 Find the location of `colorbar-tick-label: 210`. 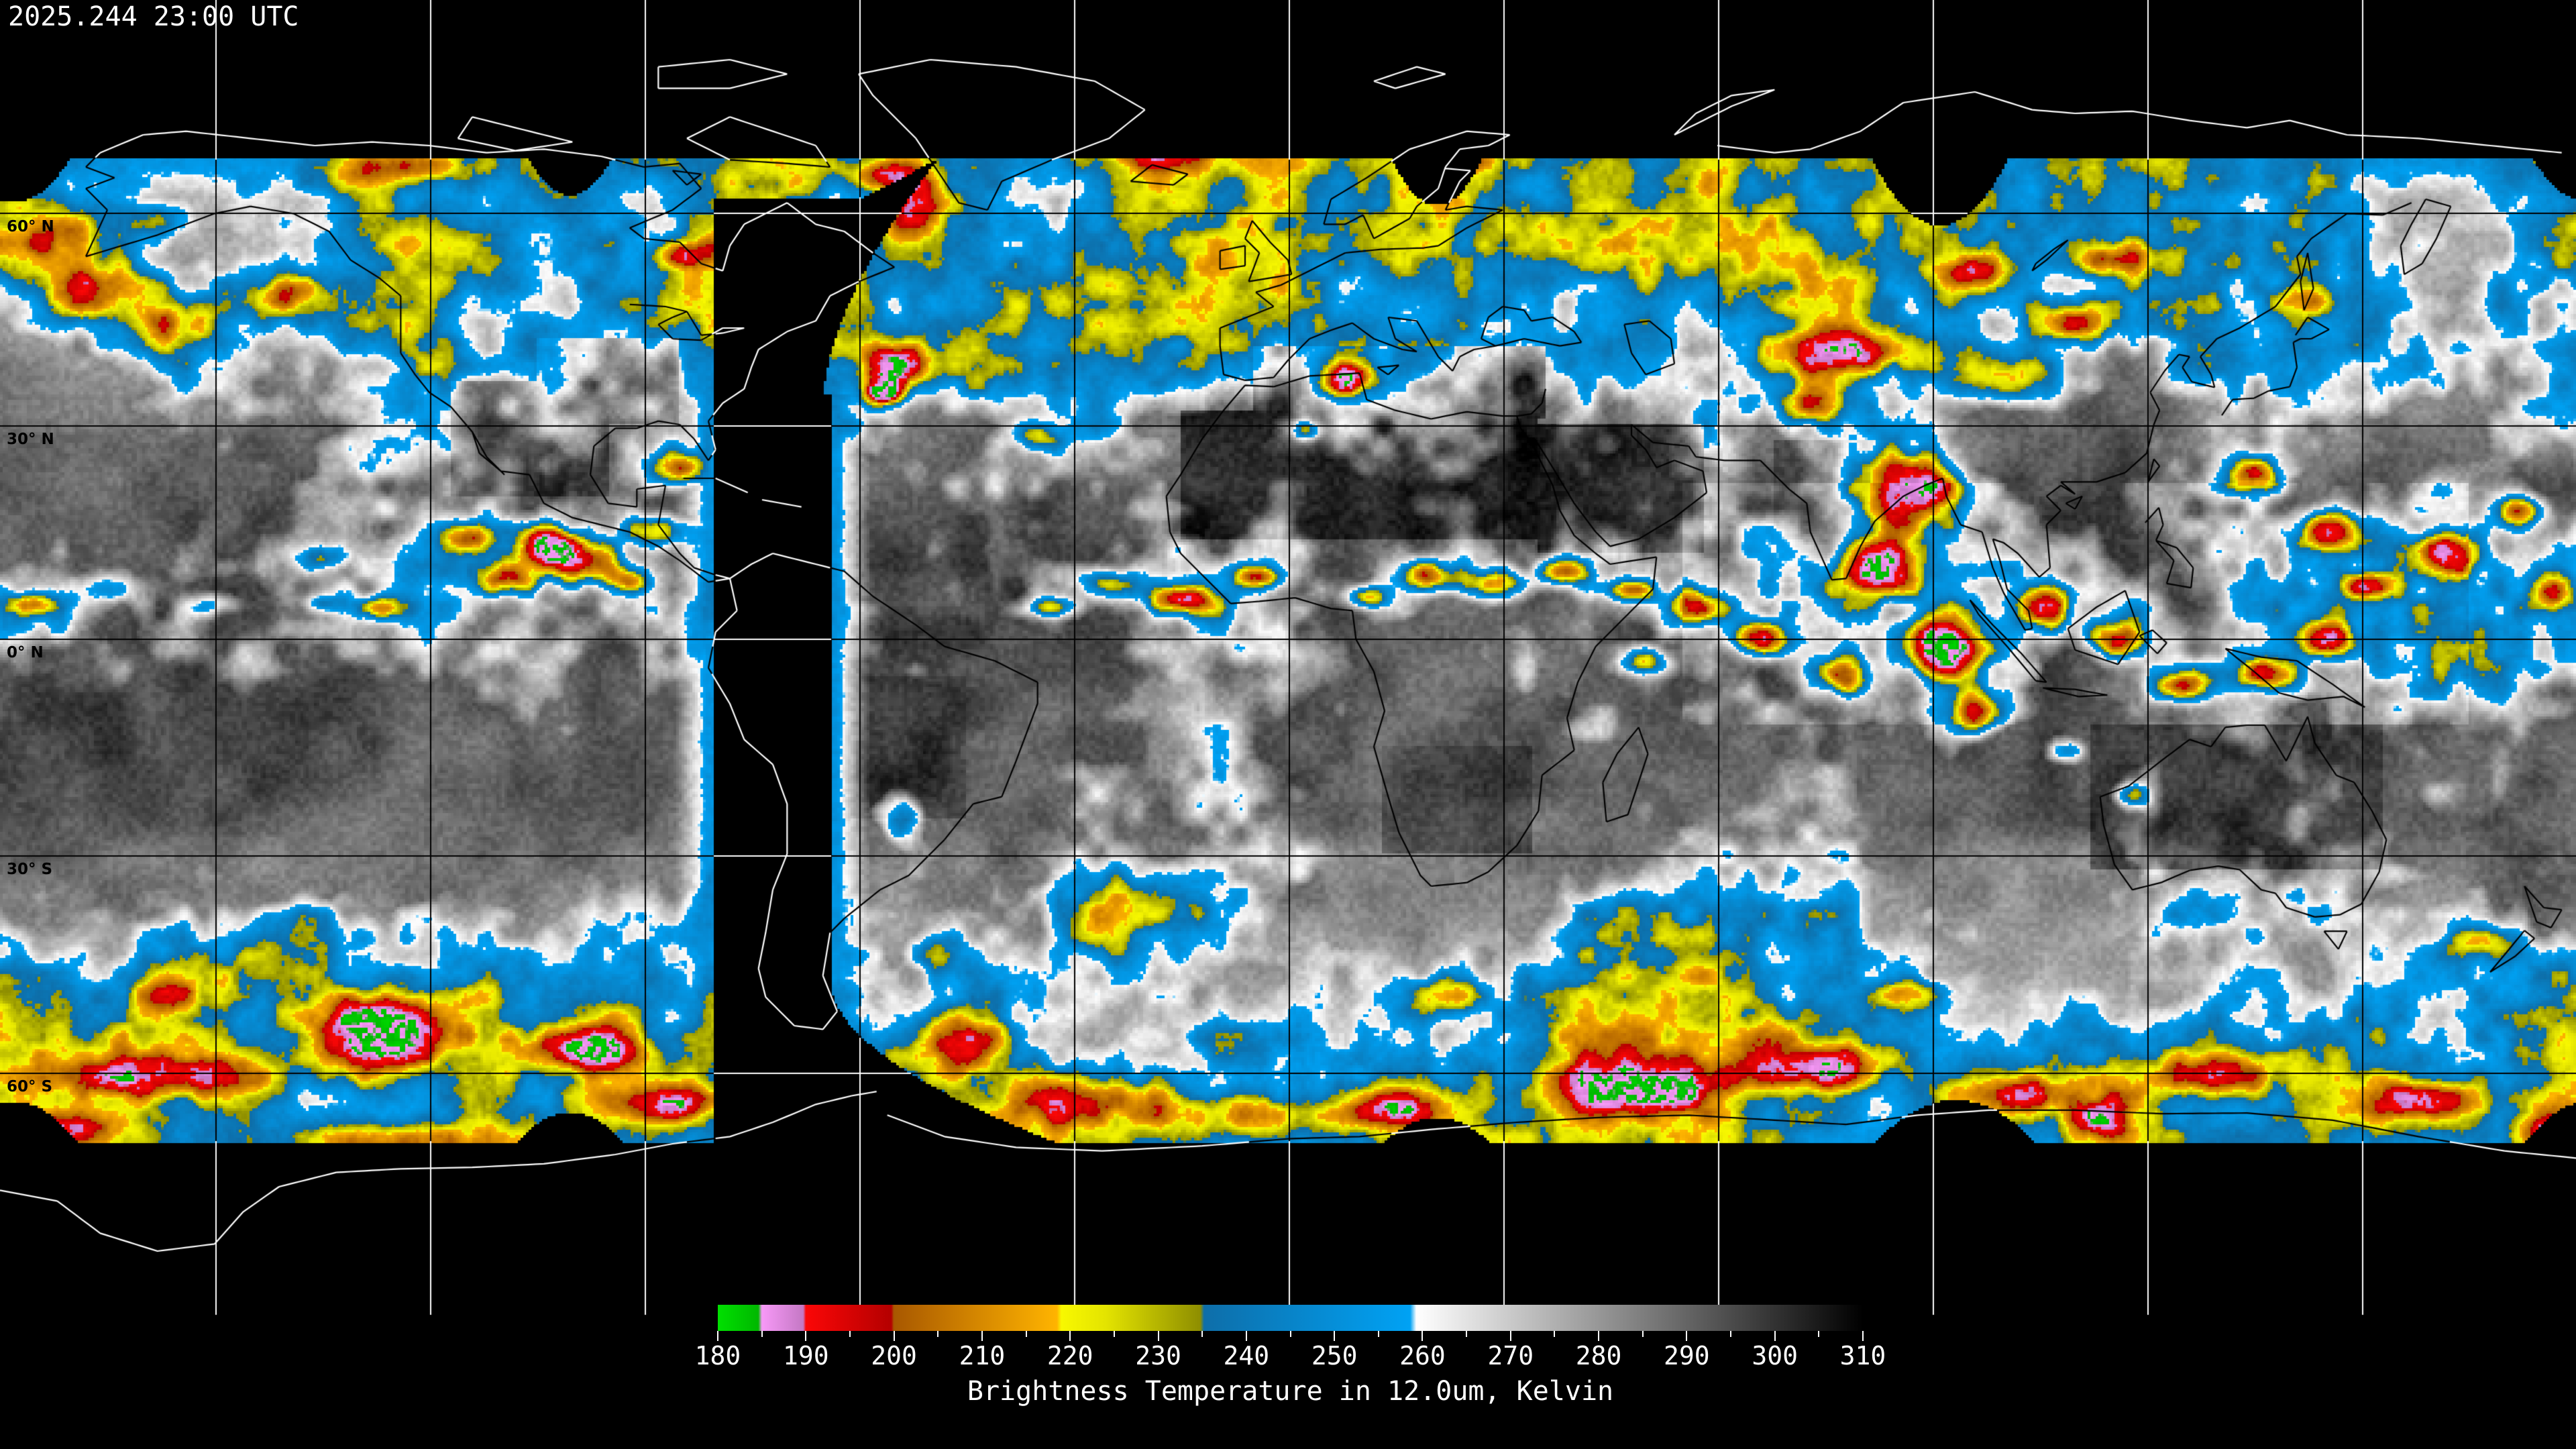

colorbar-tick-label: 210 is located at coordinates (982, 1356).